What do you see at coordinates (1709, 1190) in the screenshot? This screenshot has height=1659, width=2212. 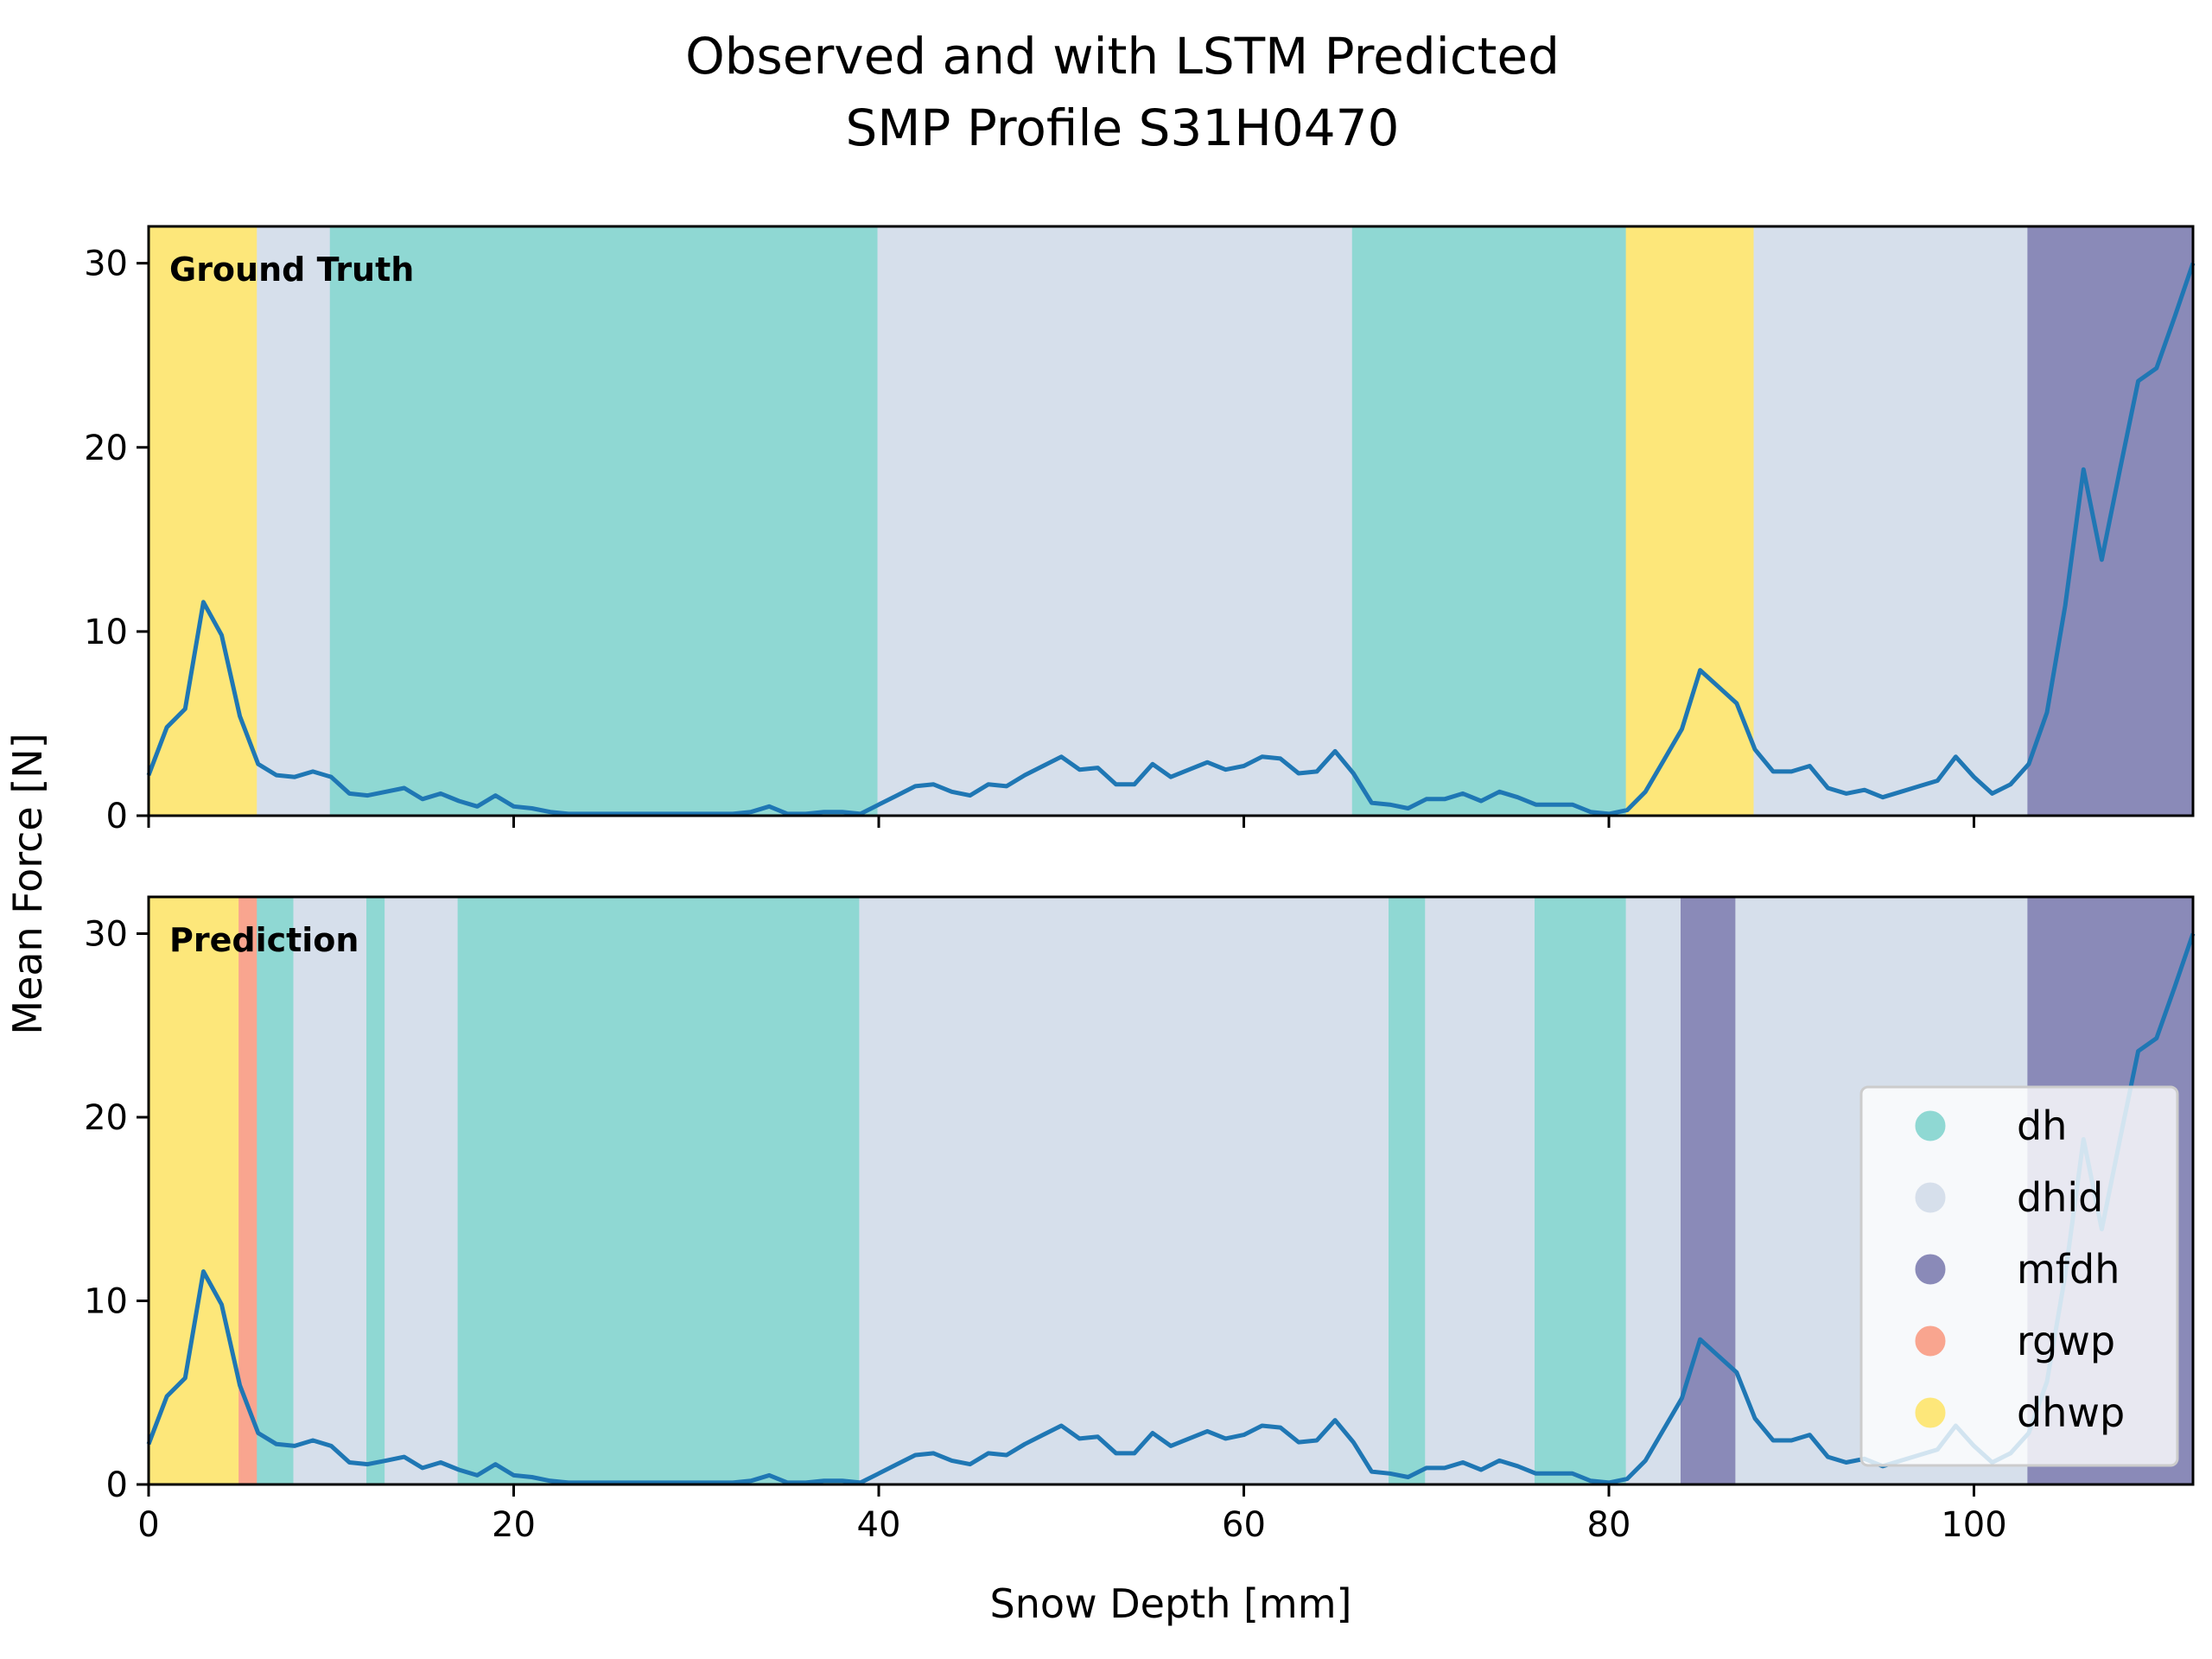 I see `segment-mfdh` at bounding box center [1709, 1190].